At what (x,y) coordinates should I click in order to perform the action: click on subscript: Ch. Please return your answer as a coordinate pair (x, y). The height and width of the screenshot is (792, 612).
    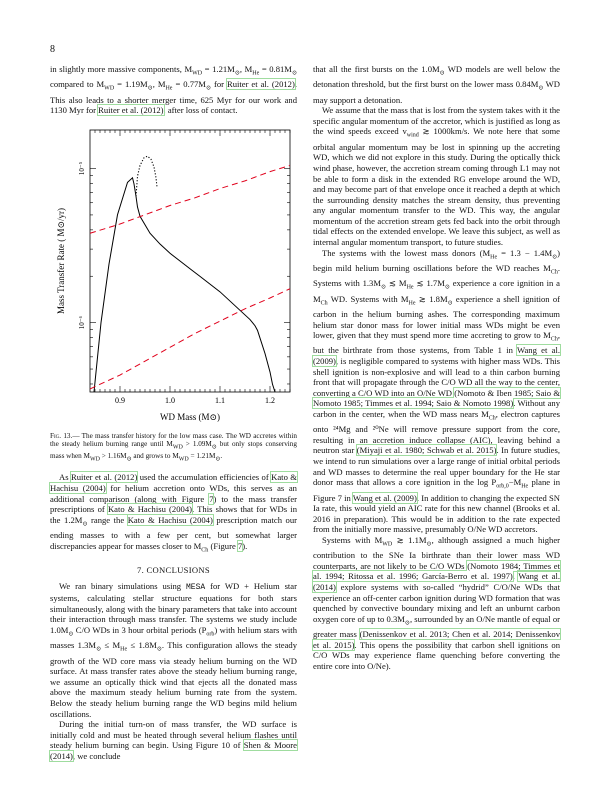
    Looking at the image, I should click on (554, 339).